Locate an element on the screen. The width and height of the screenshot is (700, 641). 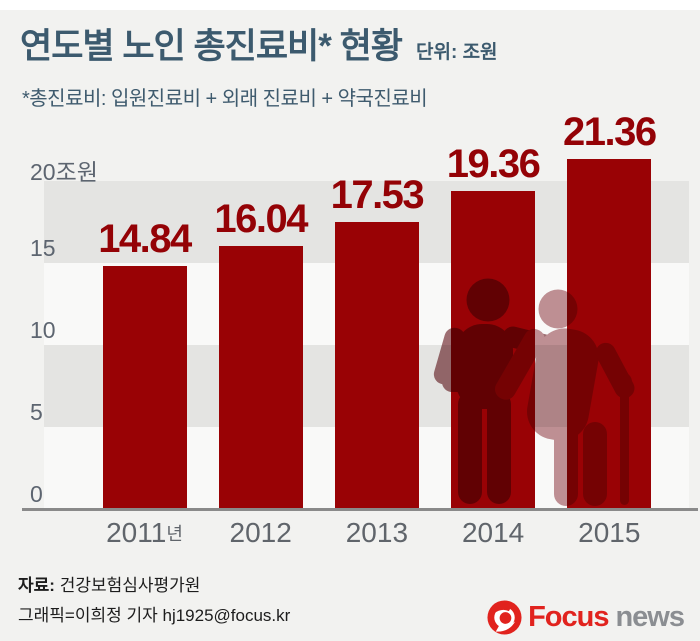
bar-2012 is located at coordinates (260, 377).